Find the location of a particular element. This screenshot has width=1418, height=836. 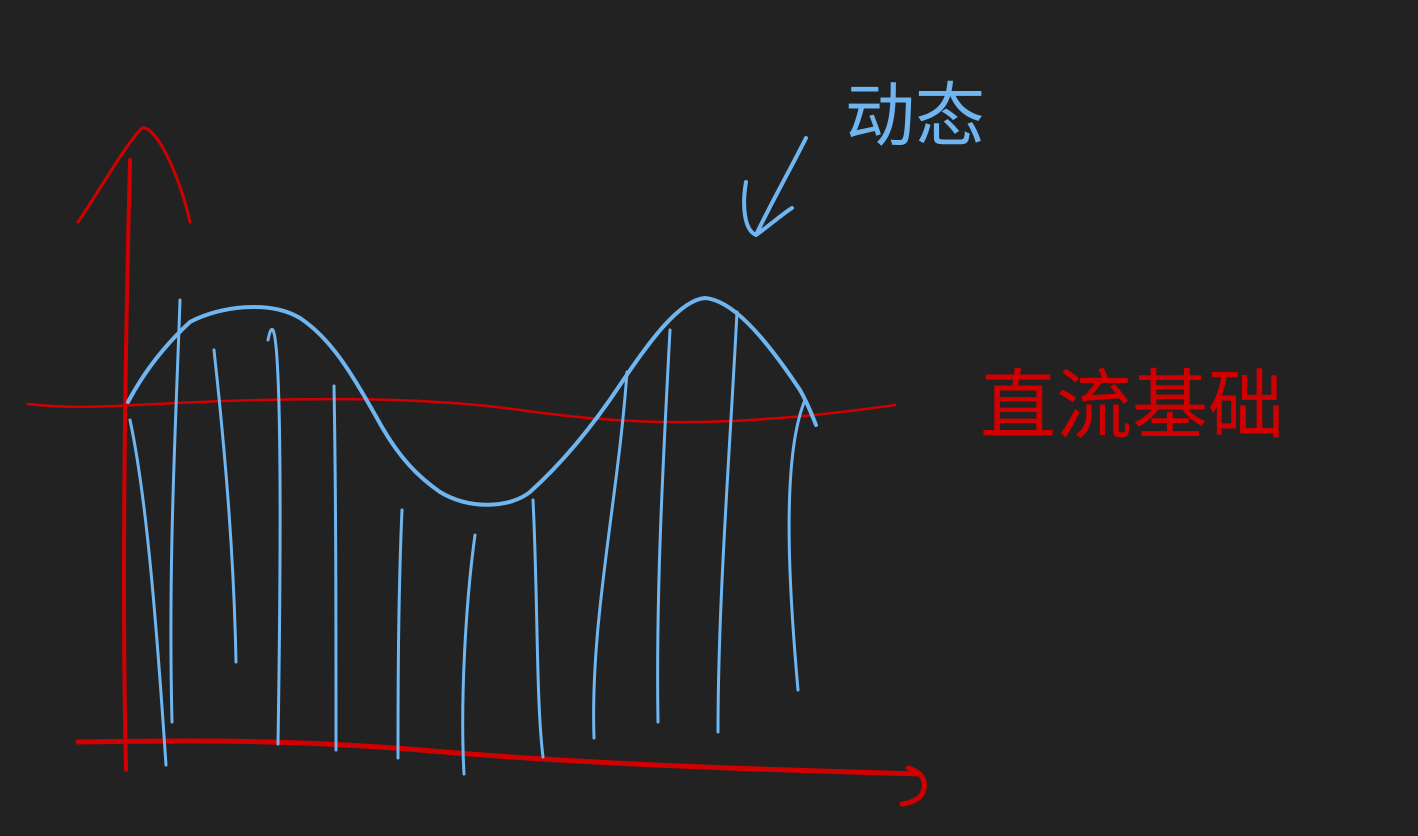

dynamic-label: 动态 is located at coordinates (915, 116).